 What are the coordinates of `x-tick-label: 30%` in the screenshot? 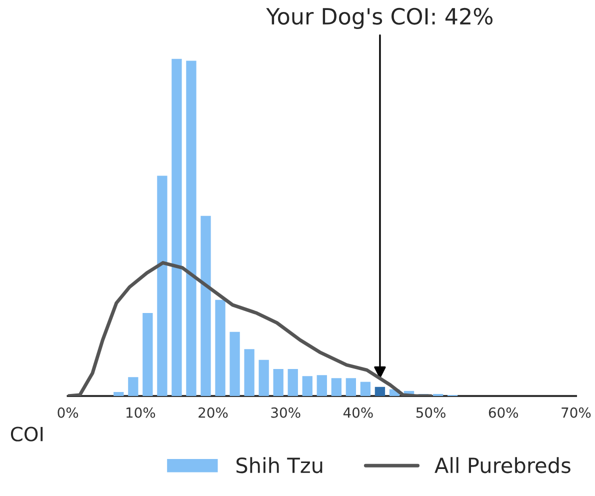 It's located at (285, 412).